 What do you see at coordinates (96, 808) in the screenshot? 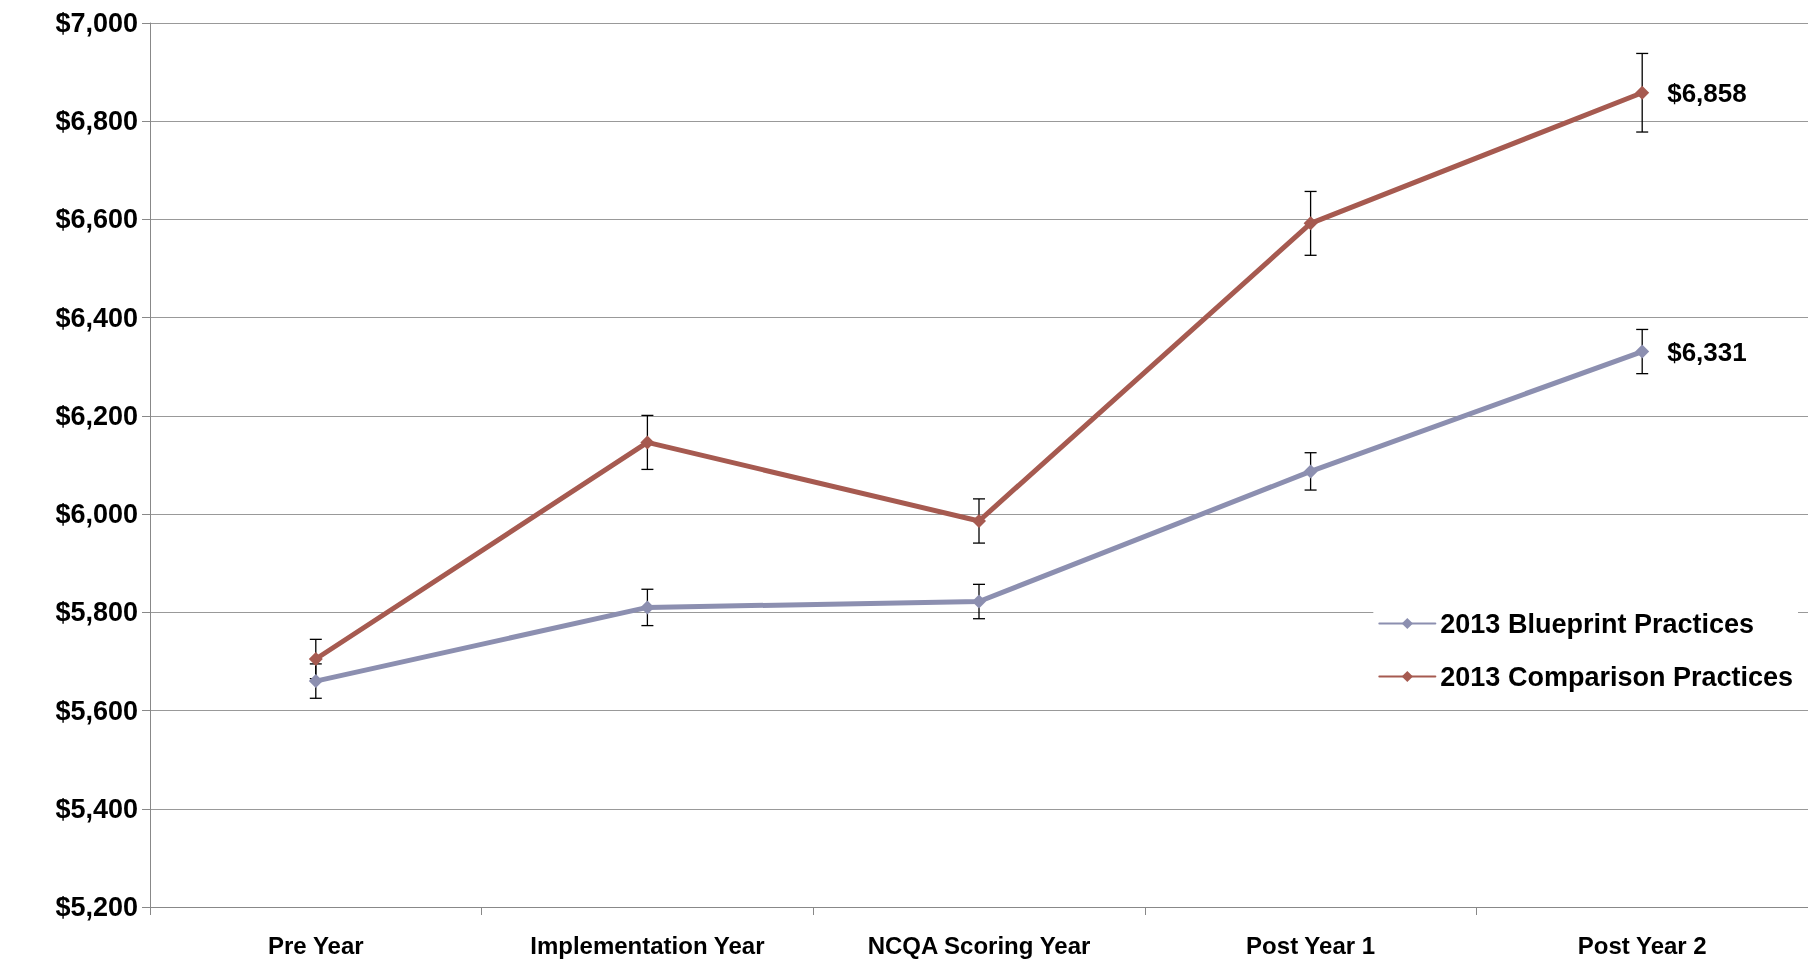
I see `y-tick-label: $5,400` at bounding box center [96, 808].